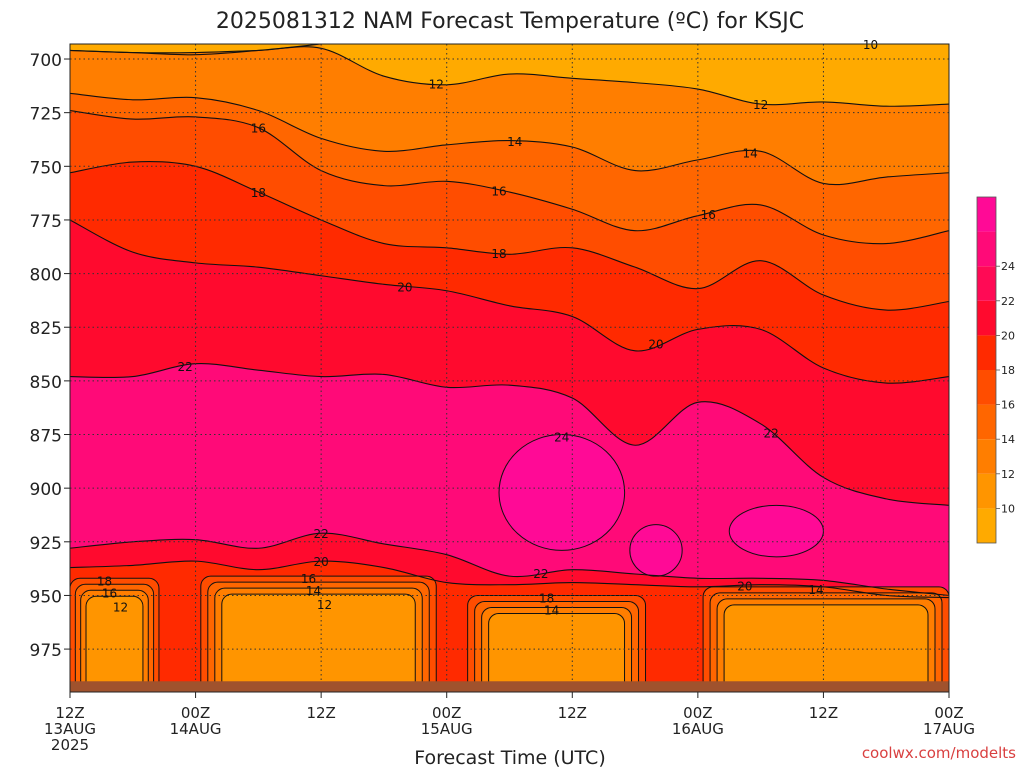  Describe the element at coordinates (498, 191) in the screenshot. I see `contour-label-16-4-2: 16` at that location.